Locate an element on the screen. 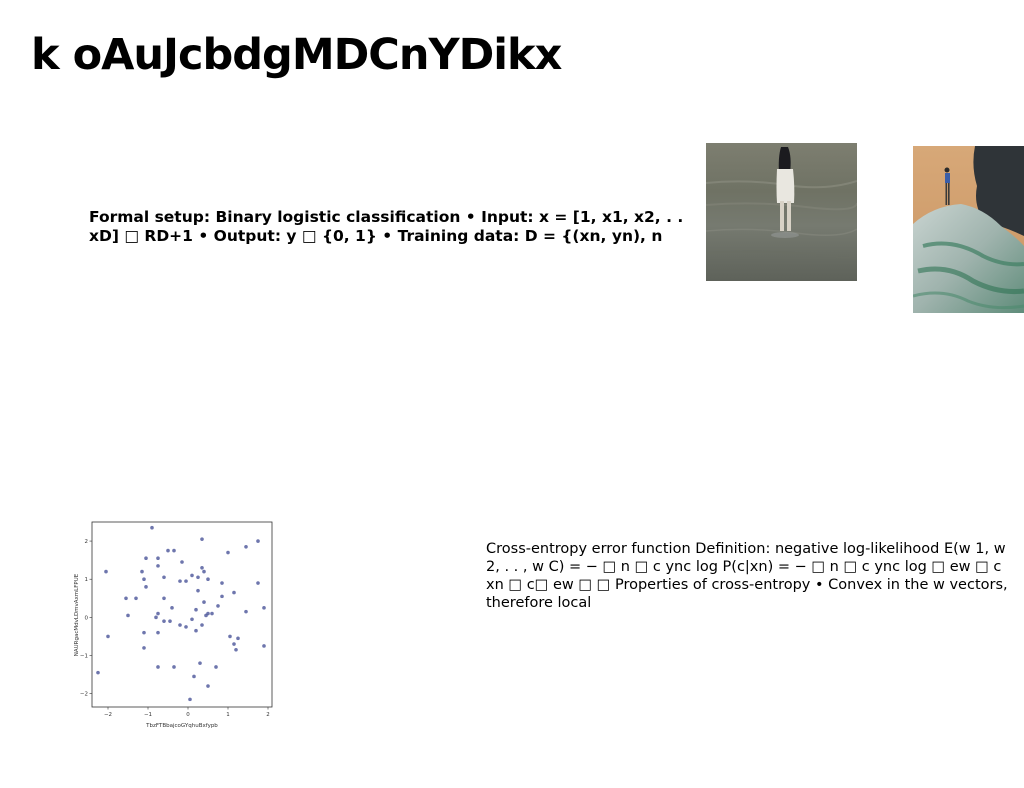 The width and height of the screenshot is (1024, 788). x-axis-ticks: −2 −1 0 1 2 is located at coordinates (187, 712).